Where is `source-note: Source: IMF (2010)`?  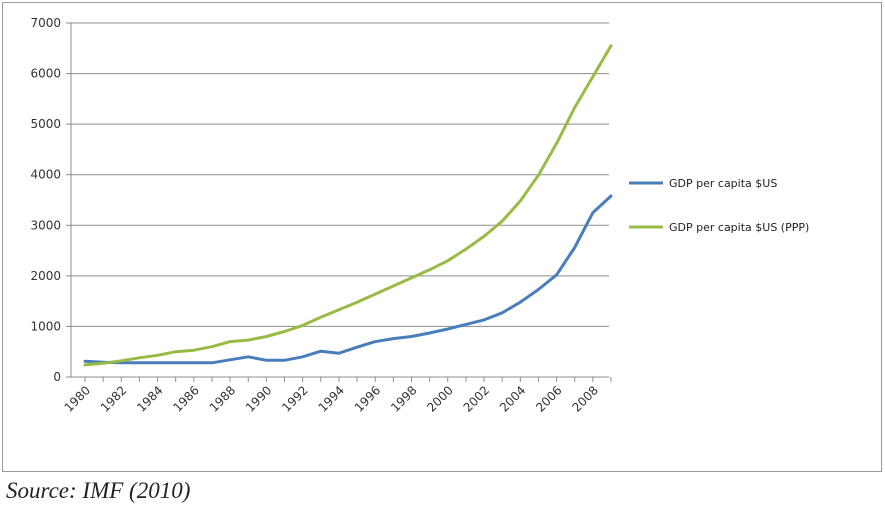
source-note: Source: IMF (2010) is located at coordinates (98, 490).